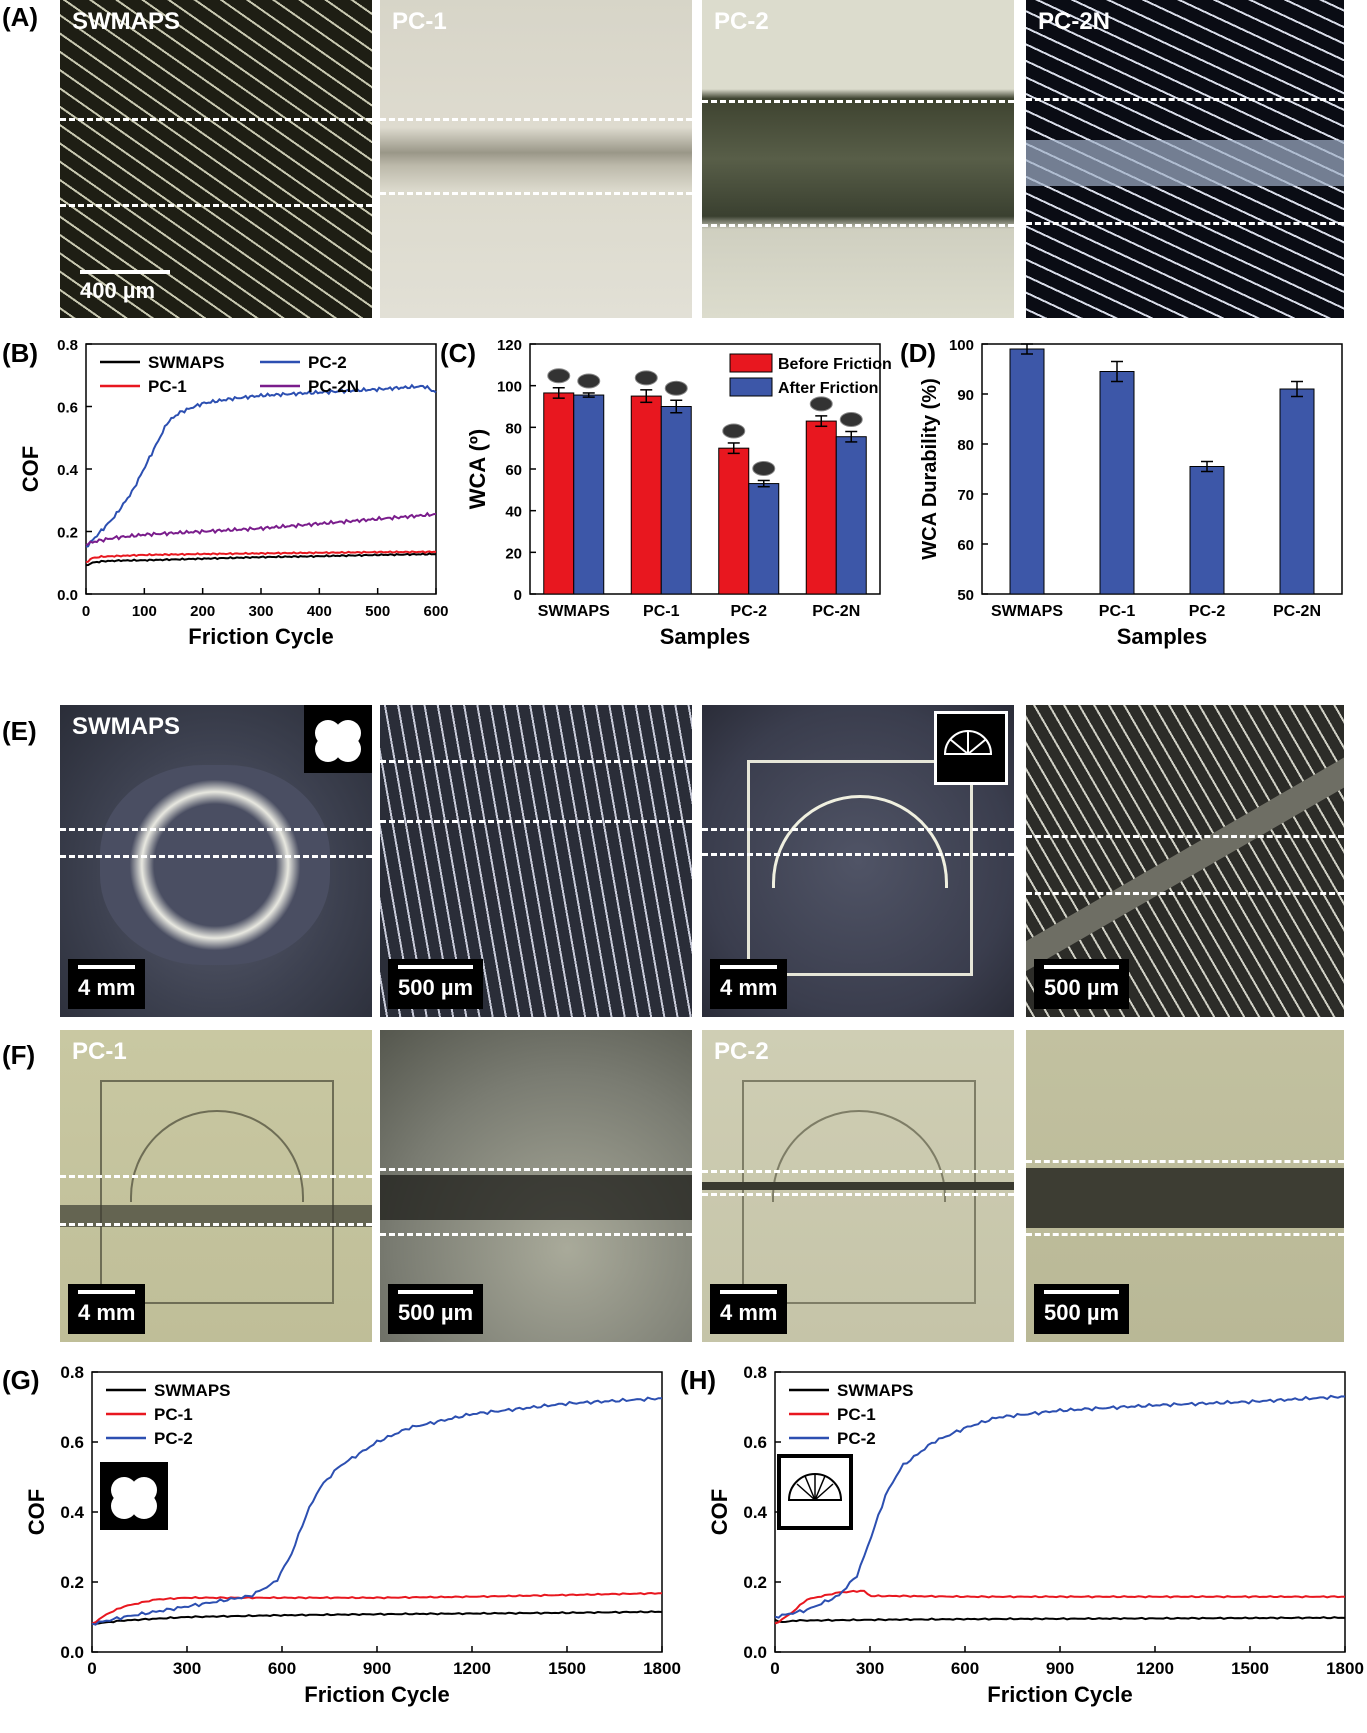 This screenshot has width=1367, height=1733. What do you see at coordinates (1162, 469) in the screenshot?
I see `axis-frame` at bounding box center [1162, 469].